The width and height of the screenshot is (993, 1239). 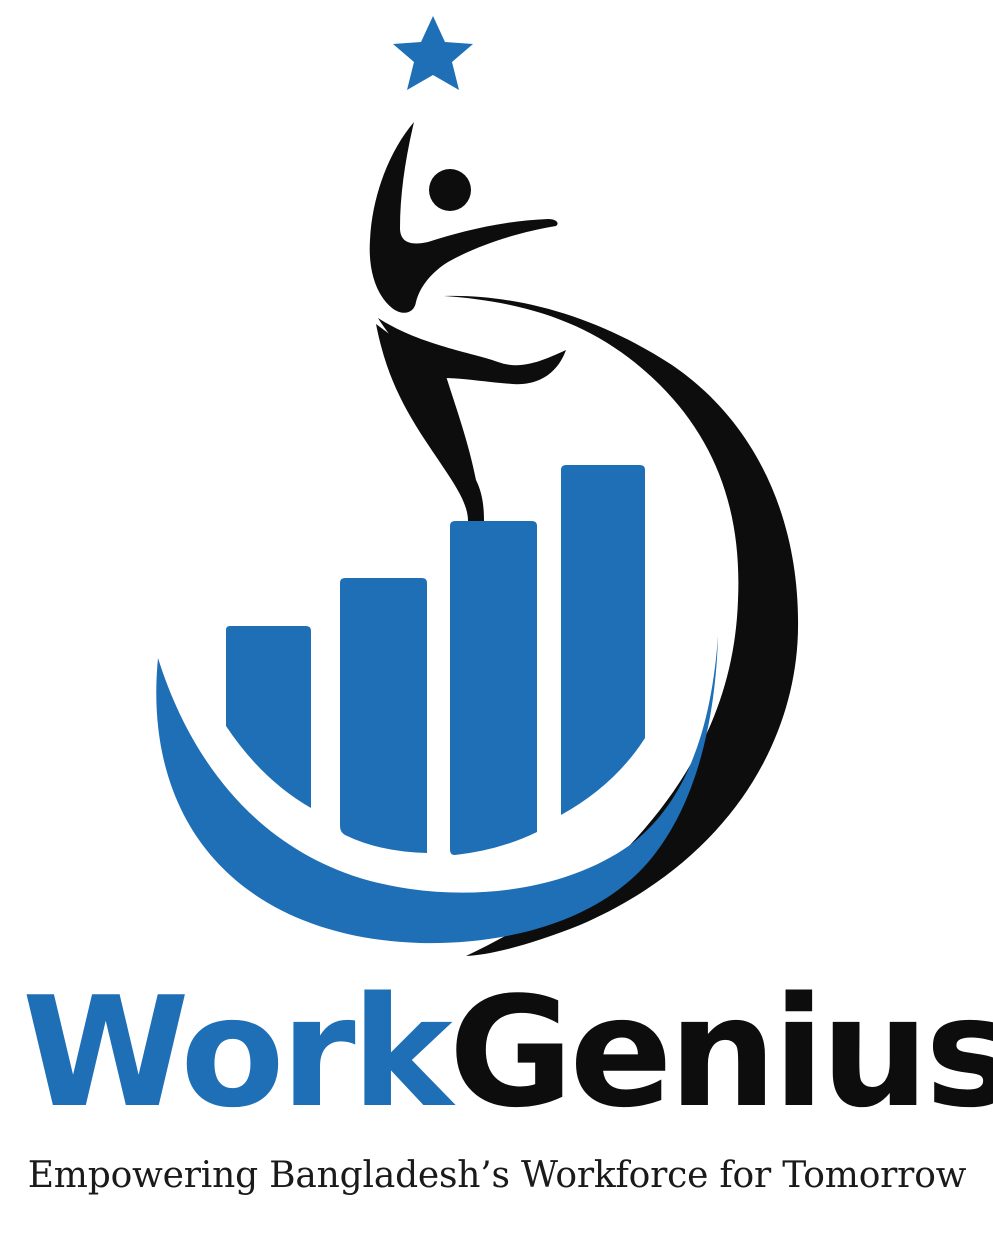 I want to click on blue-swoosh-icon, so click(x=437, y=790).